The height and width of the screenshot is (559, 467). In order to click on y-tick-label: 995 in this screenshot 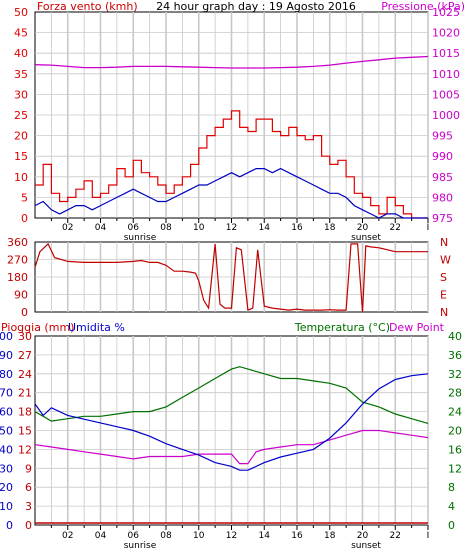, I will do `click(442, 136)`.